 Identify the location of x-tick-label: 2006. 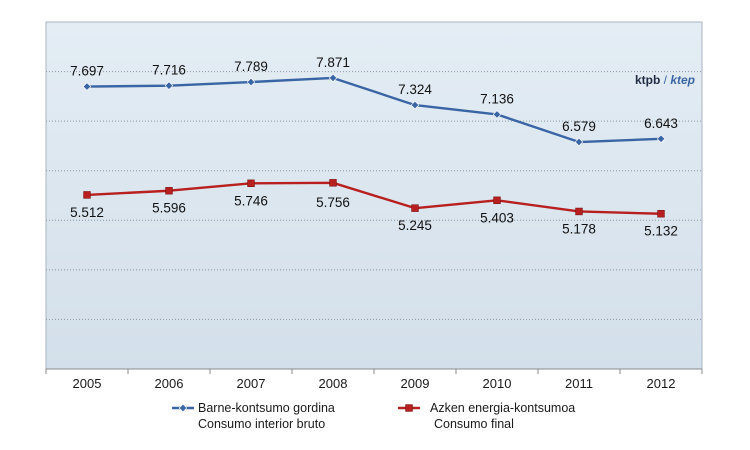
(169, 383).